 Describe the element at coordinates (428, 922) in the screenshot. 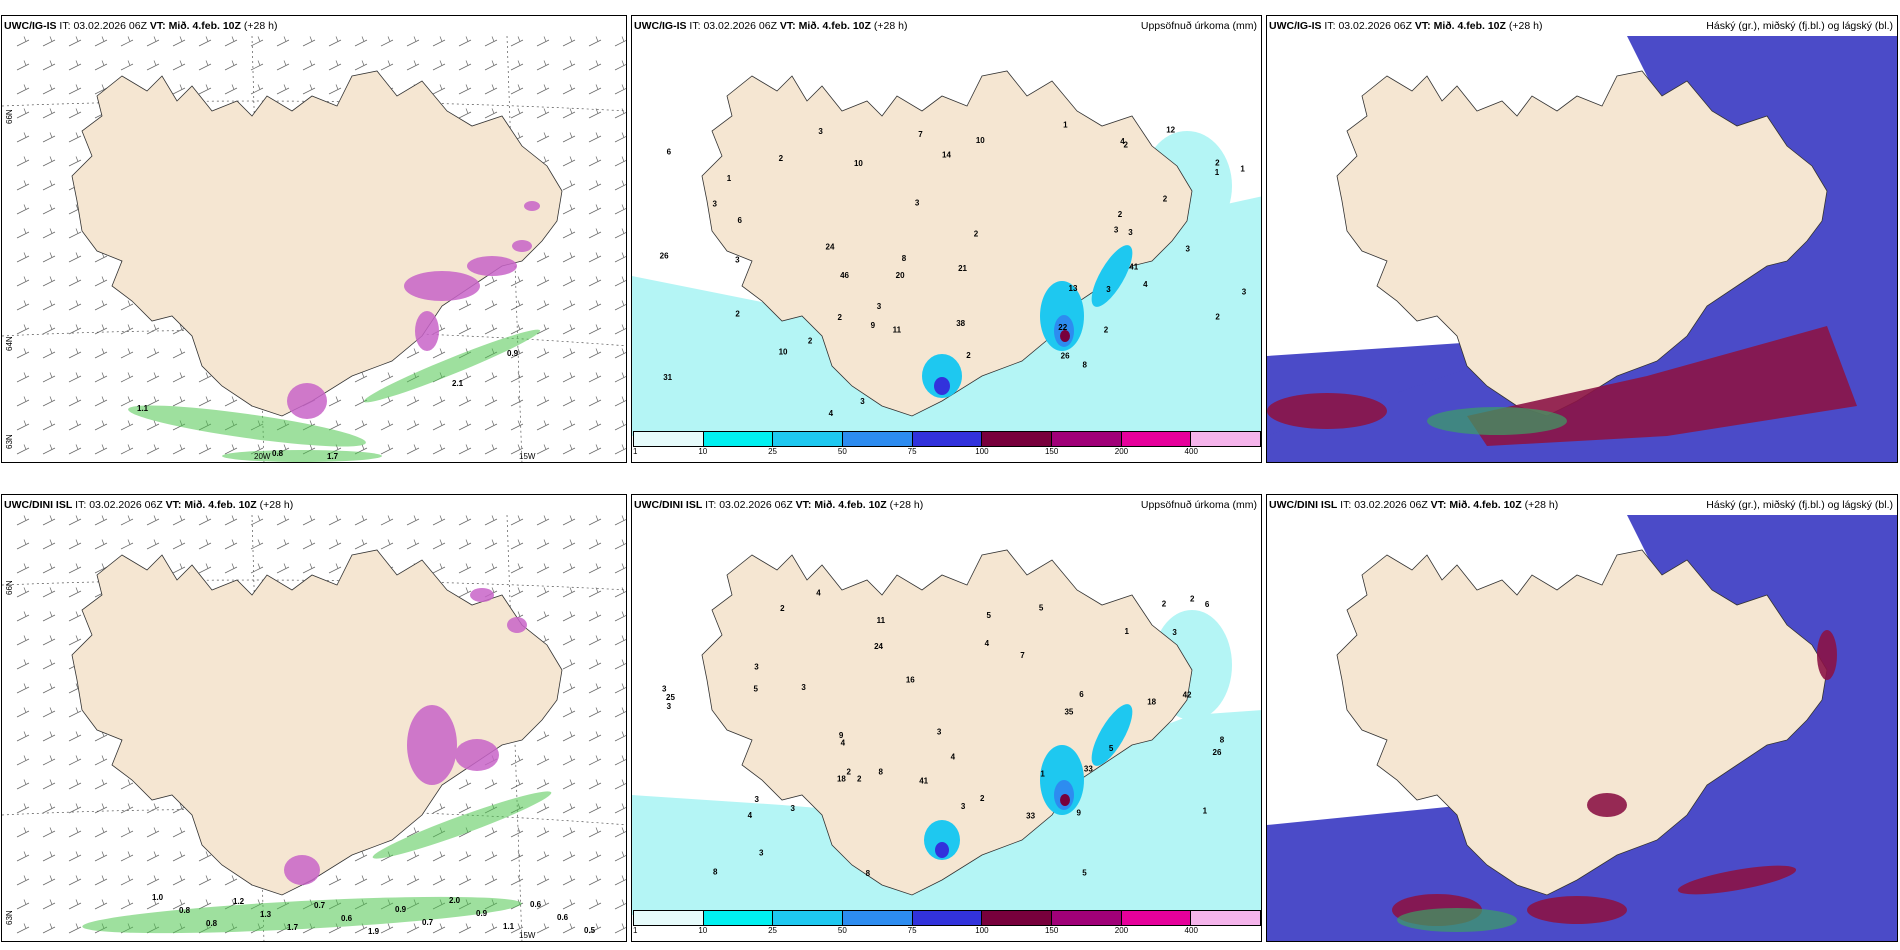

I see `value-label: 0.7` at that location.